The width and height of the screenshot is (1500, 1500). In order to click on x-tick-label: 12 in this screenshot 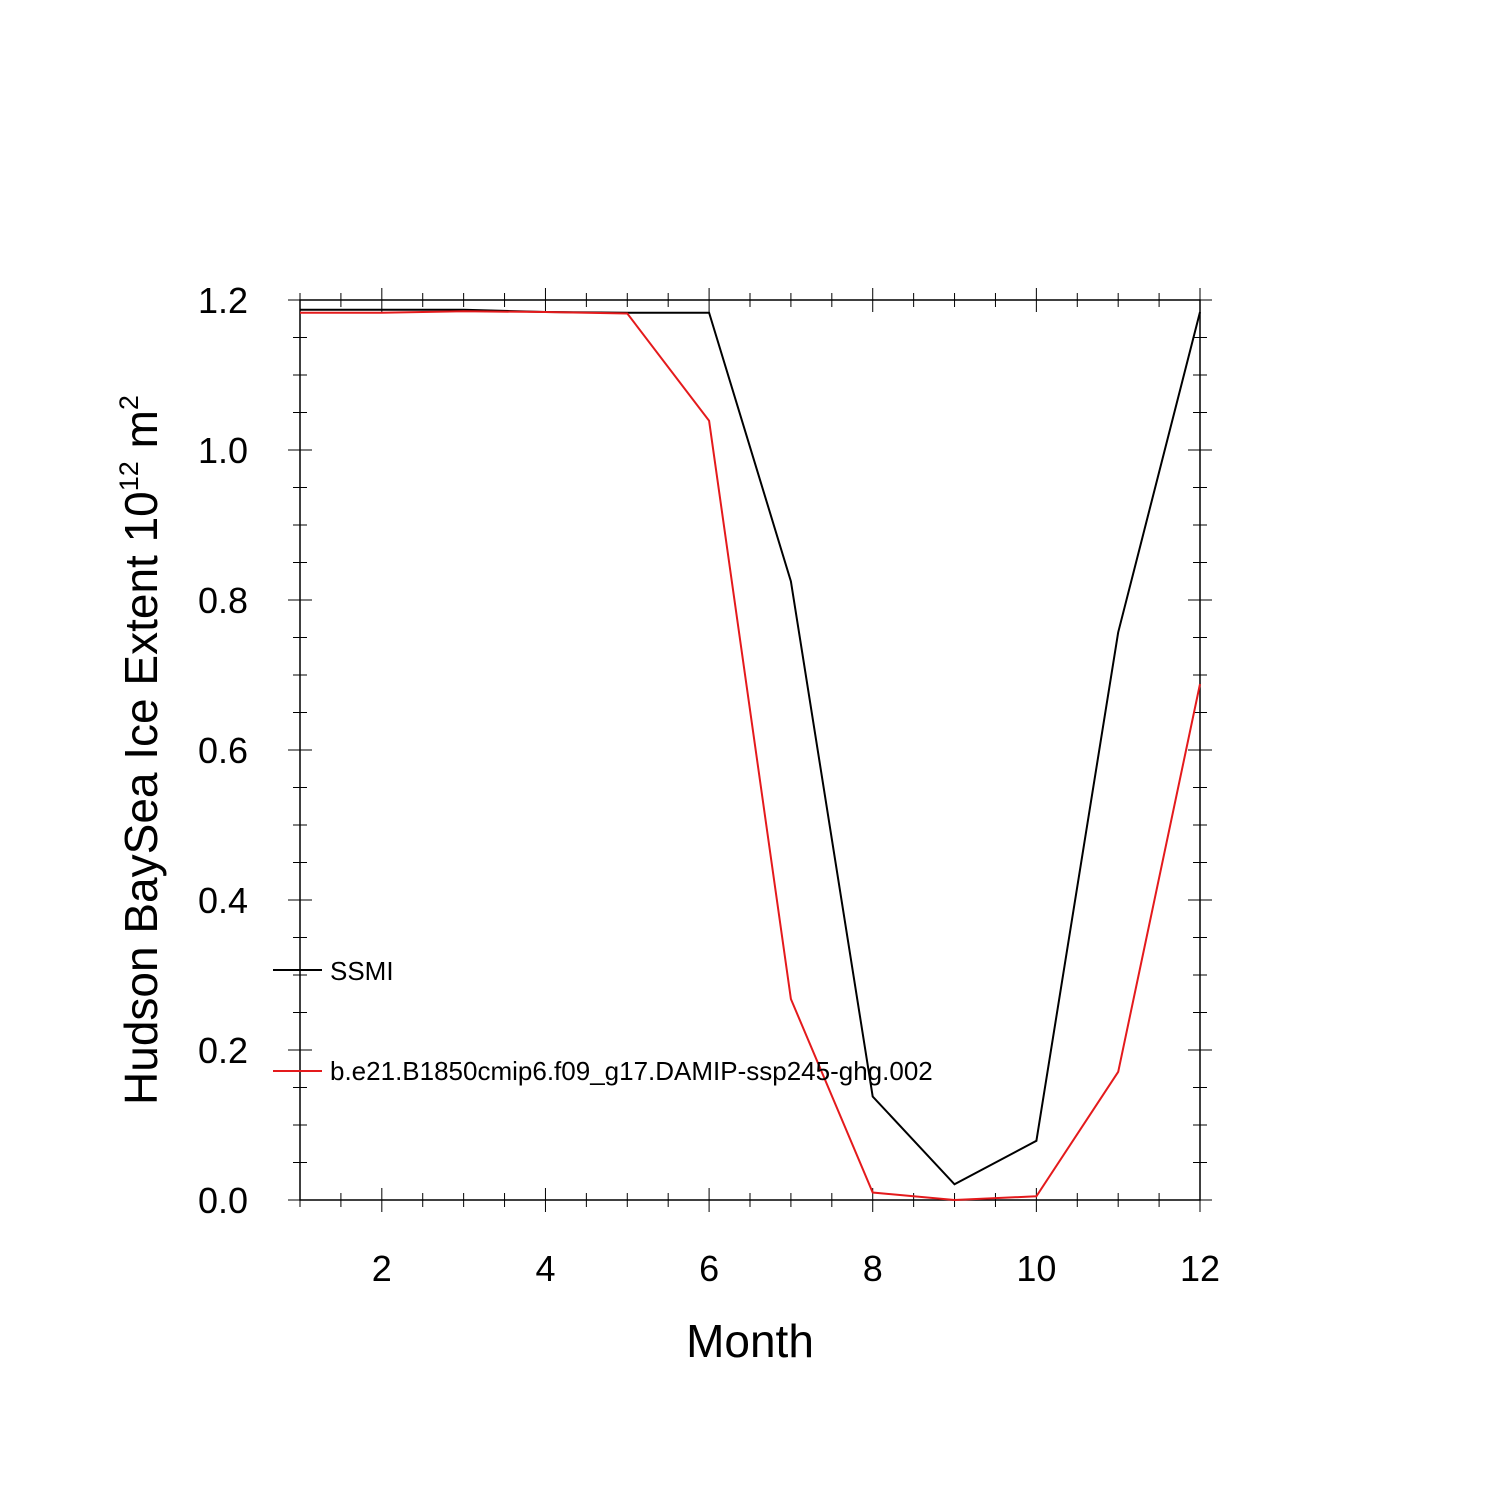, I will do `click(1200, 1268)`.